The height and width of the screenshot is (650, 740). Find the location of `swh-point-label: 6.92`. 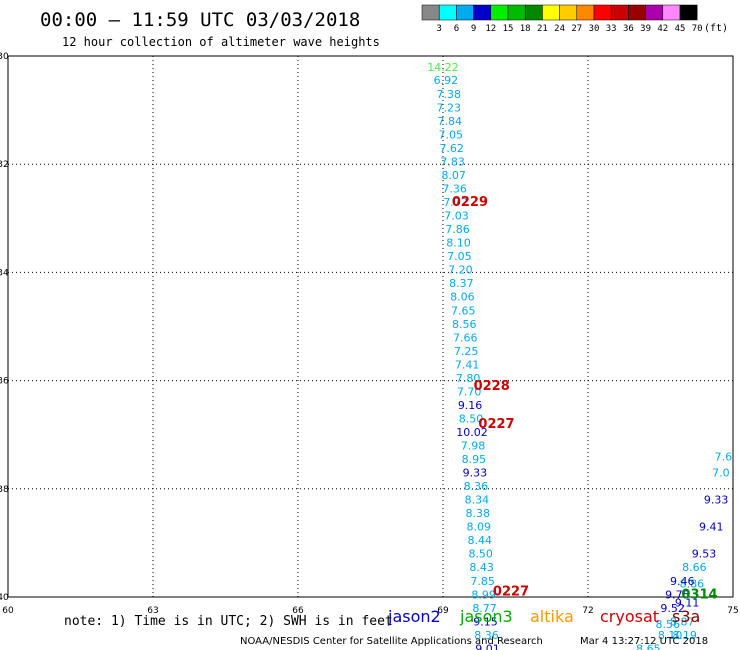

swh-point-label: 6.92 is located at coordinates (446, 80).